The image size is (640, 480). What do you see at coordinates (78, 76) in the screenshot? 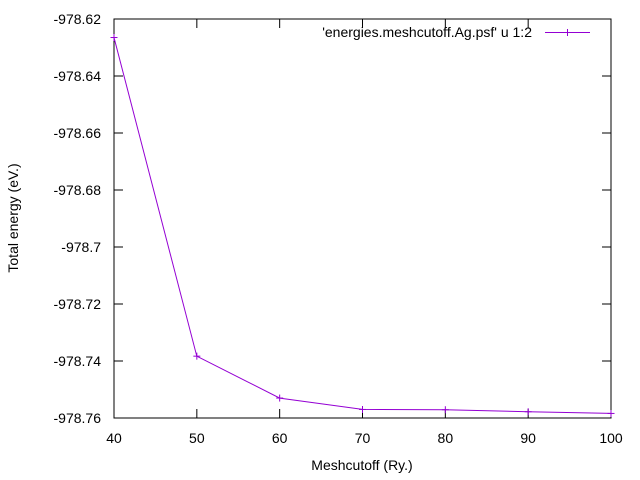
I see `y-tick-label: -978.64` at bounding box center [78, 76].